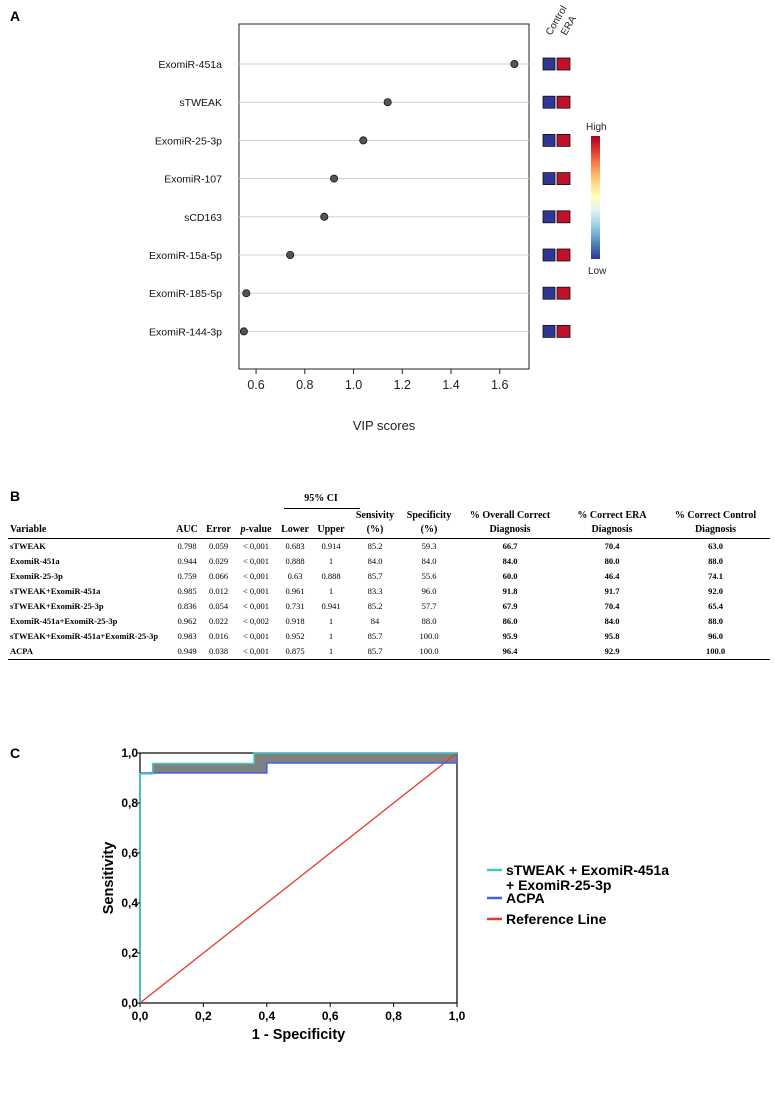 The height and width of the screenshot is (1104, 775). I want to click on cell-variable: ACPA, so click(90, 652).